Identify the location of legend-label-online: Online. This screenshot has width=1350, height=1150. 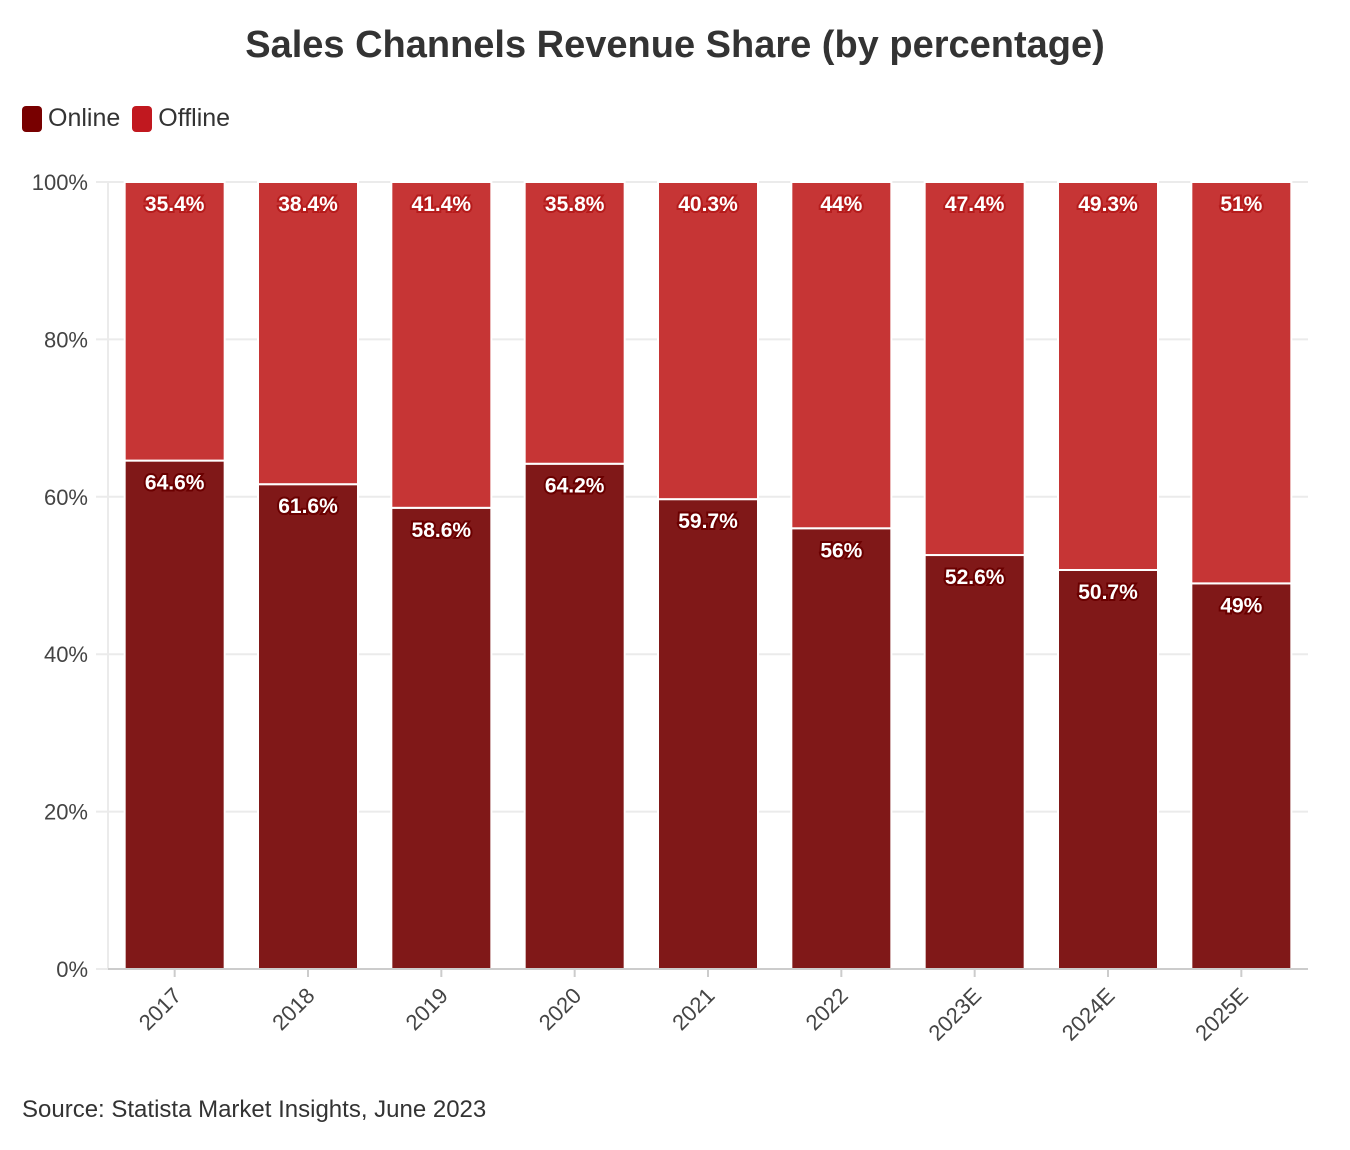
(84, 118).